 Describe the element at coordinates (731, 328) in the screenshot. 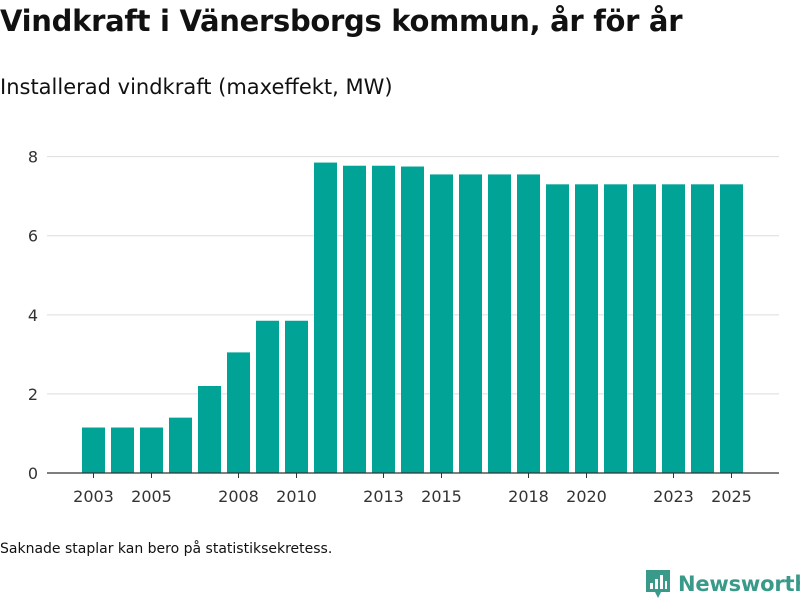

I see `bar-2025` at that location.